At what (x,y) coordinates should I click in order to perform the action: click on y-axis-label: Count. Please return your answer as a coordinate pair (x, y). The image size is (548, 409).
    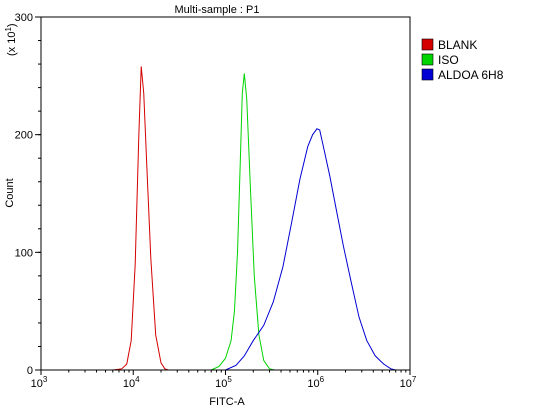
    Looking at the image, I should click on (10, 192).